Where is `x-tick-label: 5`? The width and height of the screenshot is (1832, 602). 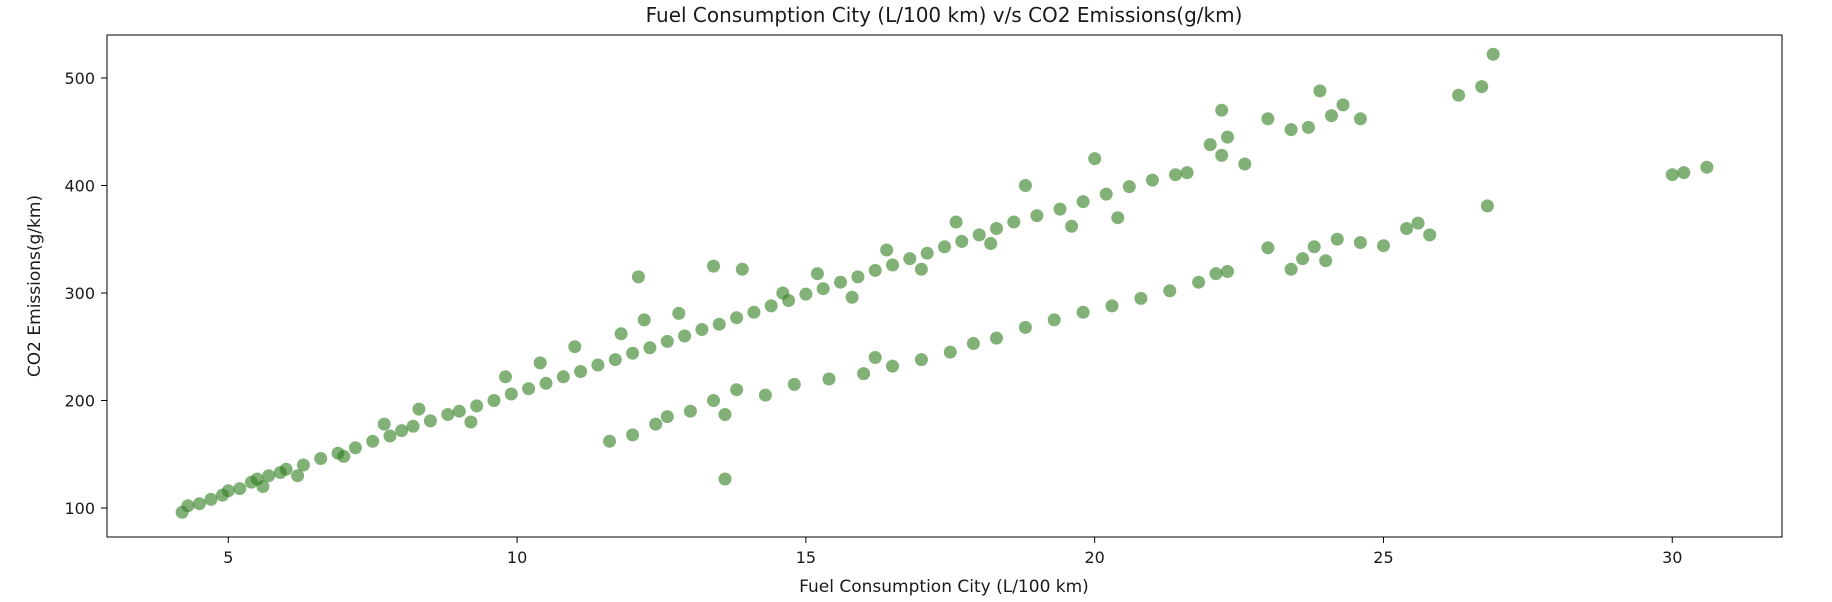
x-tick-label: 5 is located at coordinates (228, 557).